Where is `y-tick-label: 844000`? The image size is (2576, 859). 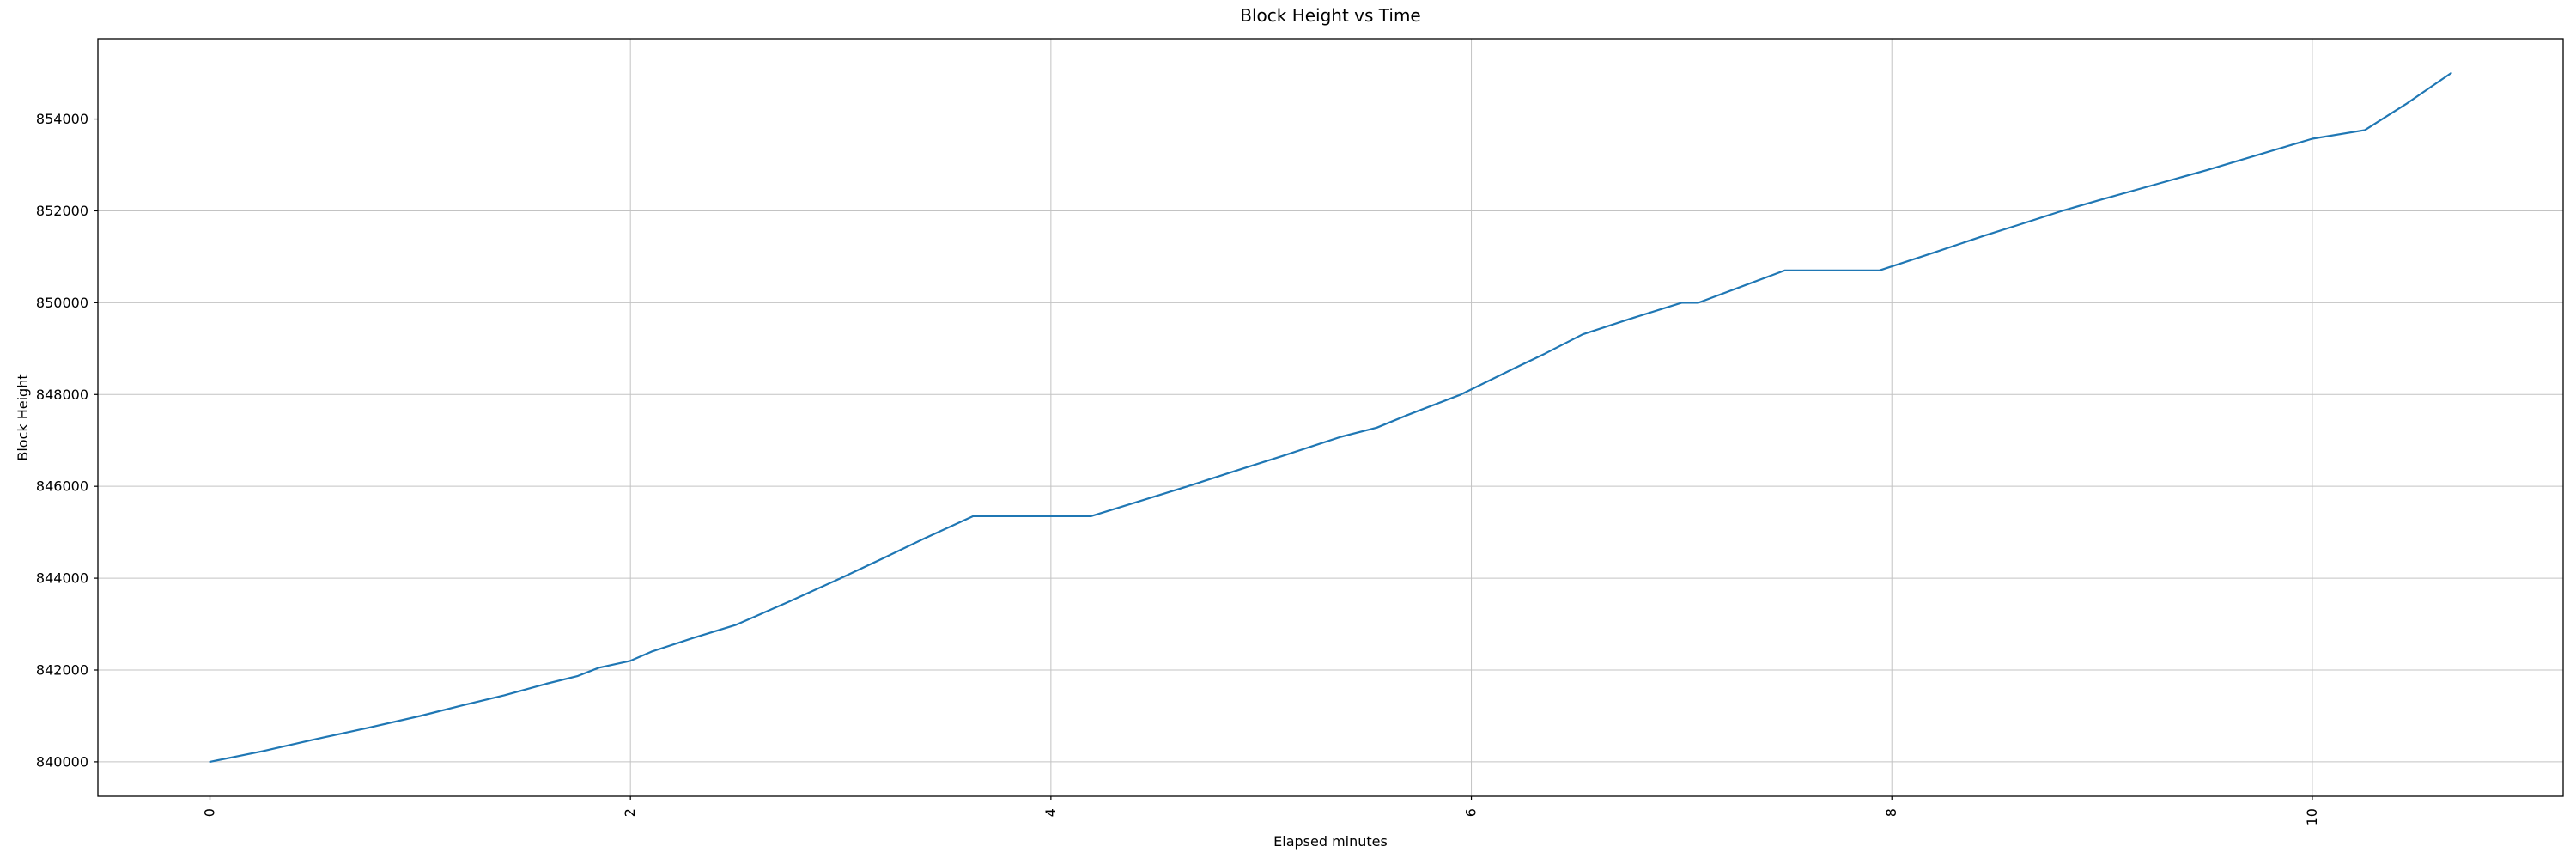 y-tick-label: 844000 is located at coordinates (62, 578).